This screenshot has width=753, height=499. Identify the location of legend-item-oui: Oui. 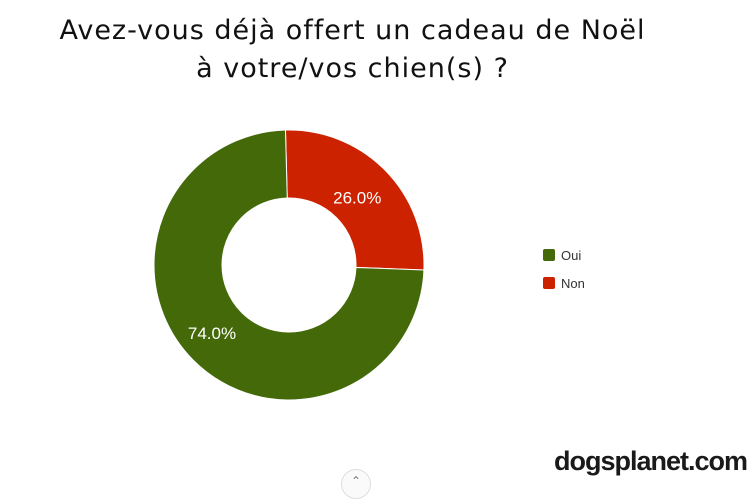
(564, 255).